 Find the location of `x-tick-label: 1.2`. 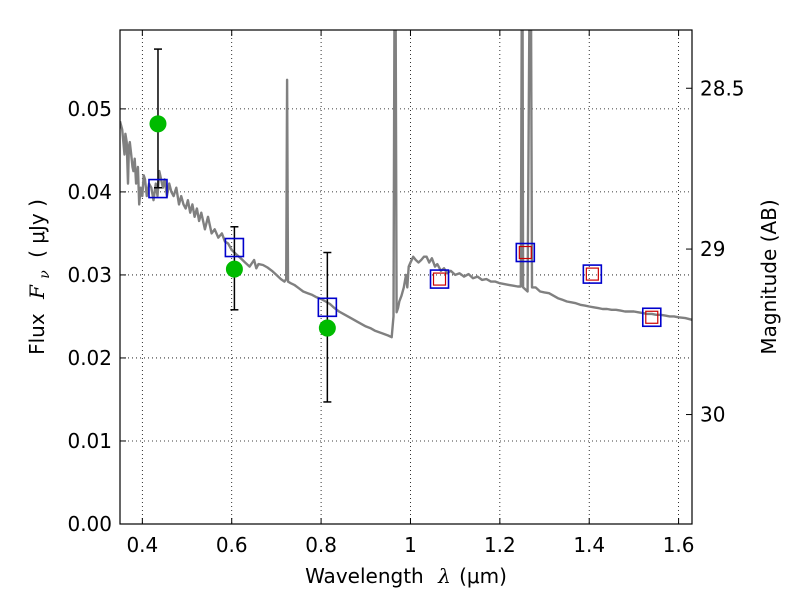

x-tick-label: 1.2 is located at coordinates (500, 545).